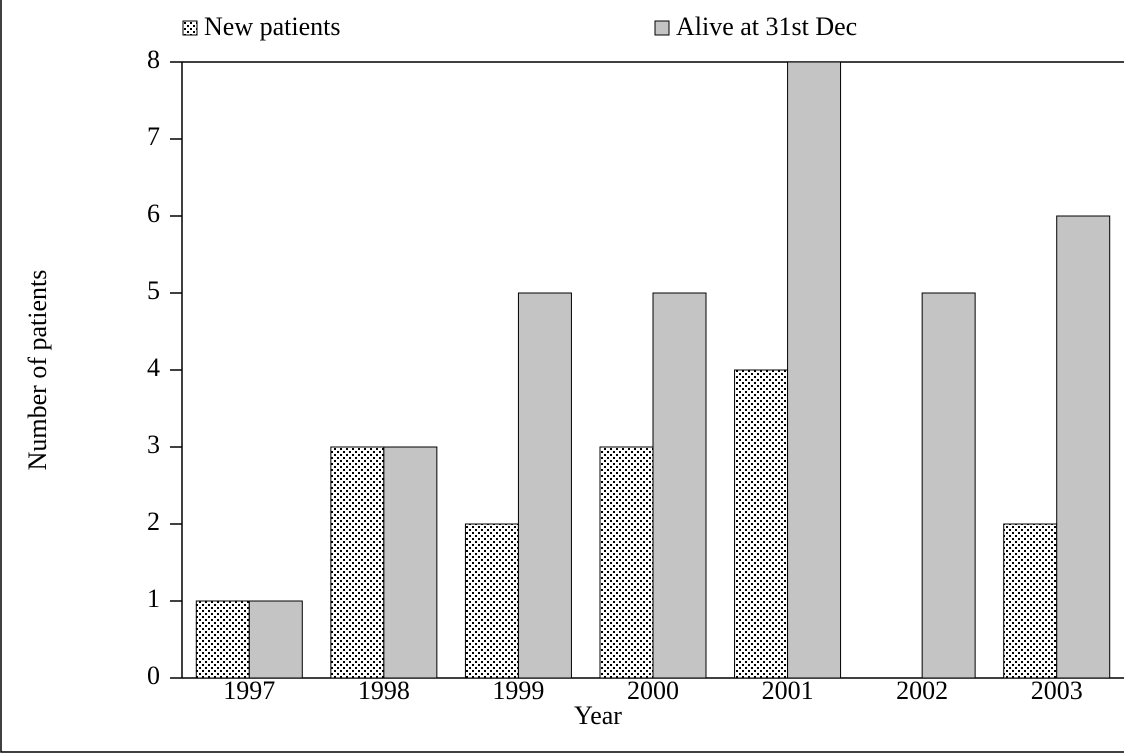  I want to click on y-tick-label: 5, so click(153, 290).